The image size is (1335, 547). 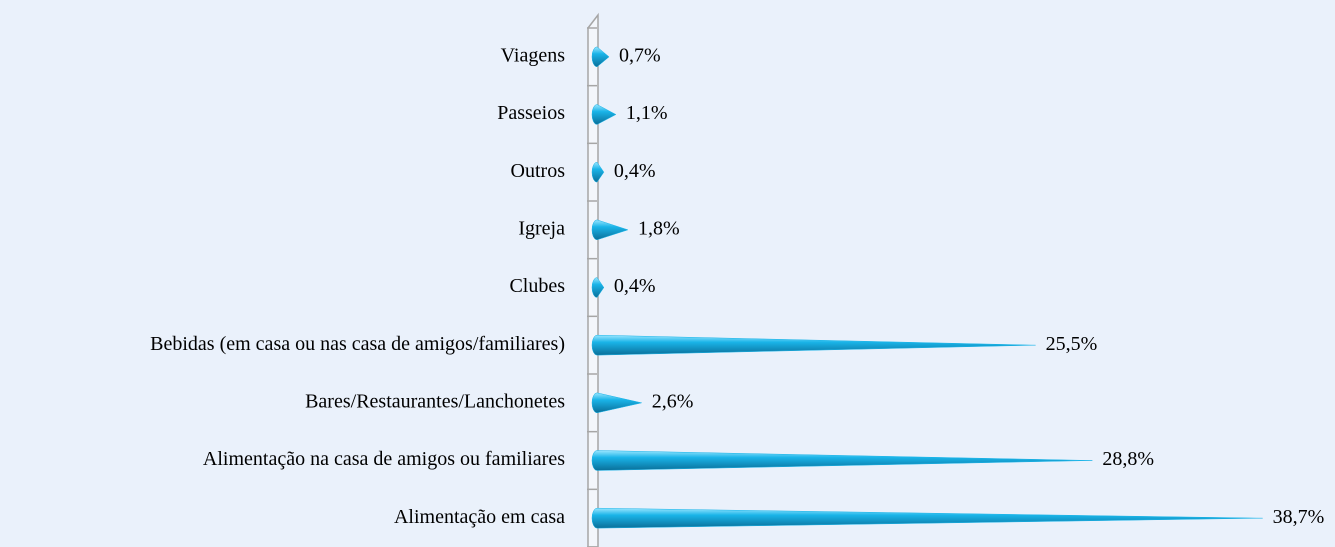 I want to click on data-label: 2,6%, so click(x=673, y=401).